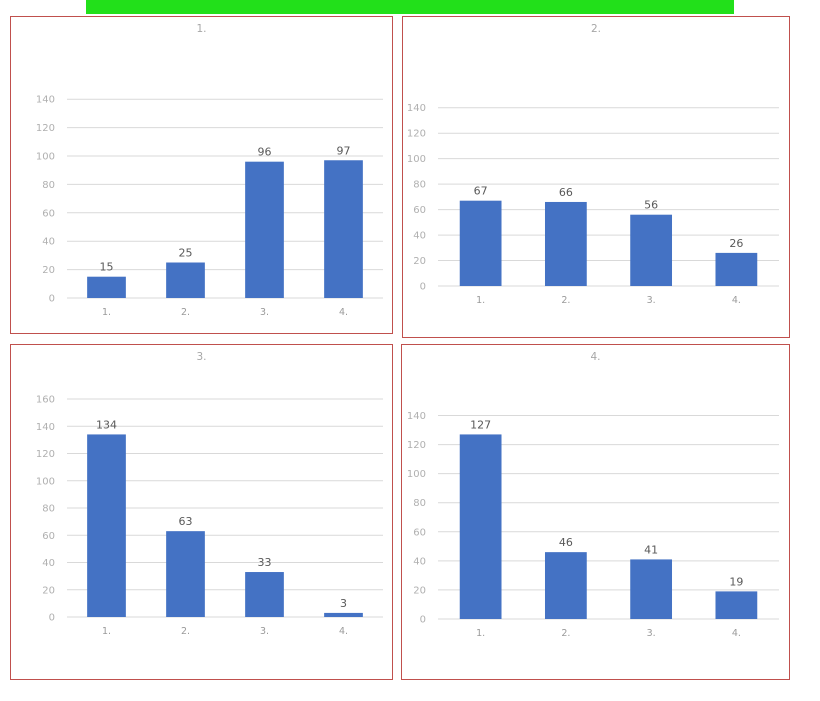  I want to click on bar-value-label: 15, so click(107, 267).